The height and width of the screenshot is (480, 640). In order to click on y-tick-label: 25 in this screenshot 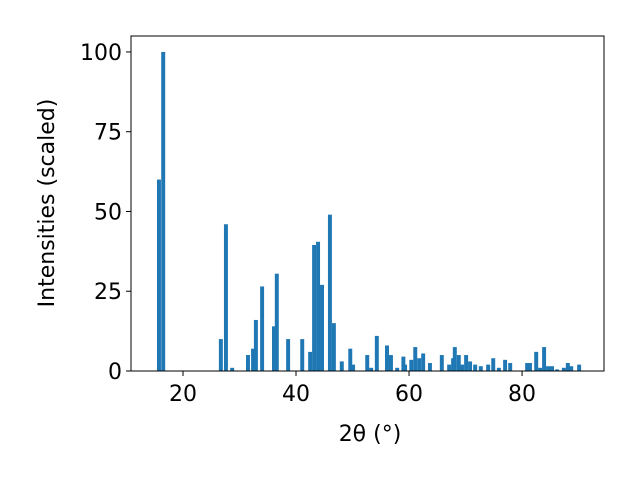, I will do `click(108, 292)`.